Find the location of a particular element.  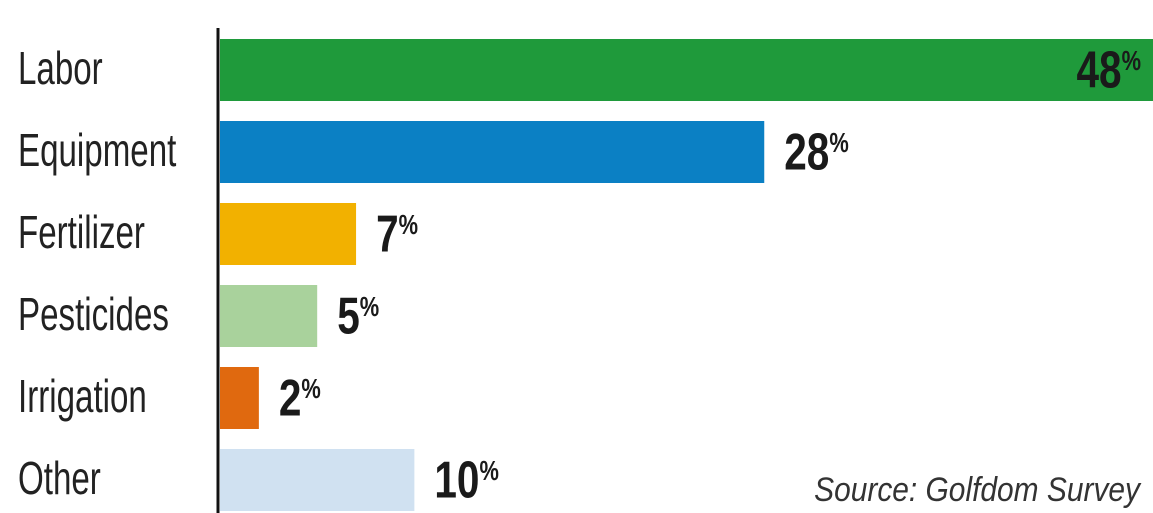

category-label: Labor is located at coordinates (60, 69).